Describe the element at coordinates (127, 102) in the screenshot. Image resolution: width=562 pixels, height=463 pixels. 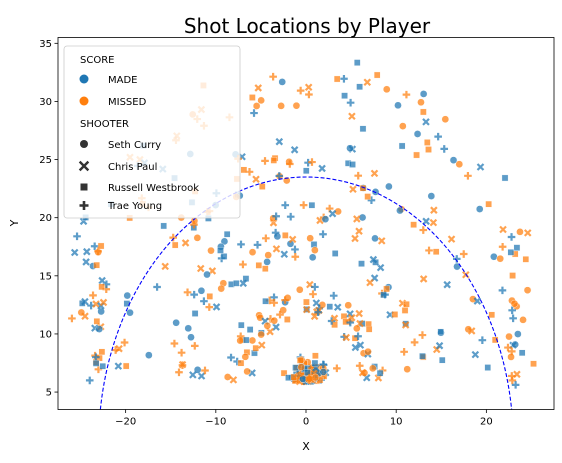
I see `legend-missed-label: MISSED` at that location.